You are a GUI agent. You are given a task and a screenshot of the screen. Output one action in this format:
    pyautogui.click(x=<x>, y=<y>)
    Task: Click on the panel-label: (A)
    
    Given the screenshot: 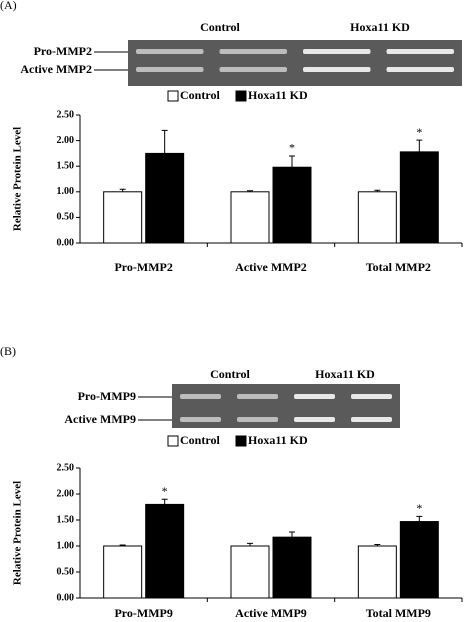 What is the action you would take?
    pyautogui.click(x=8, y=6)
    